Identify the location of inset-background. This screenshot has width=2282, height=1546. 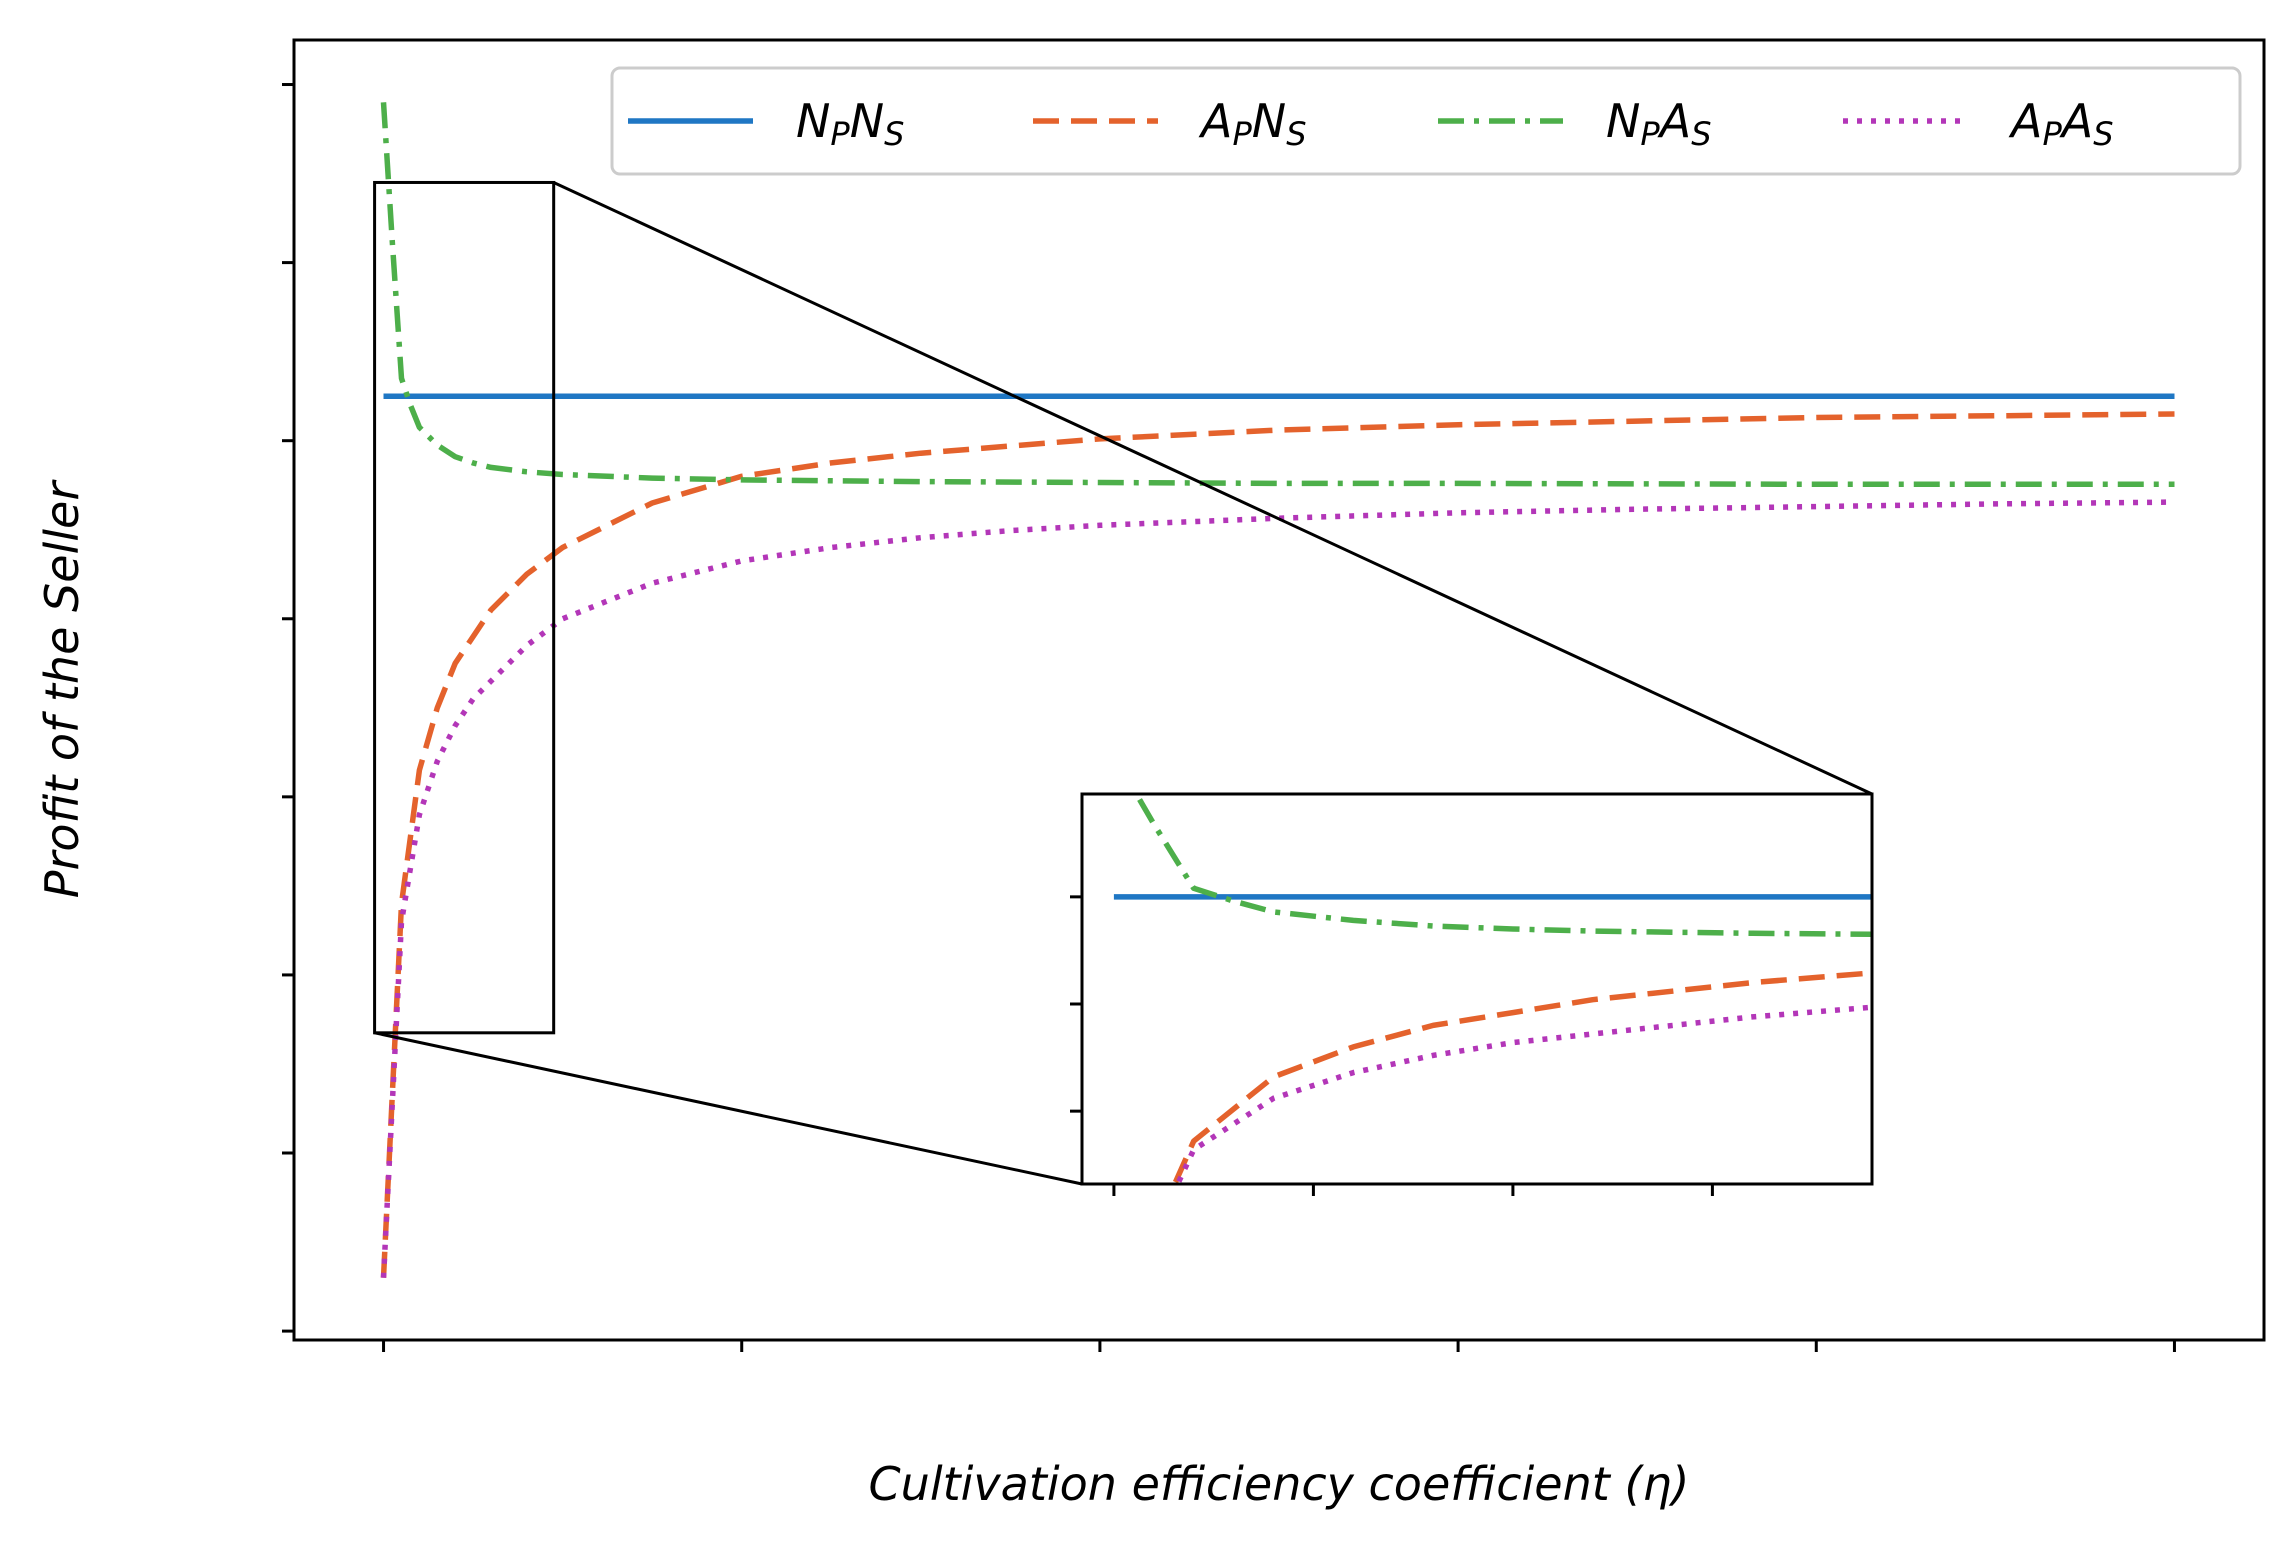
(1477, 989).